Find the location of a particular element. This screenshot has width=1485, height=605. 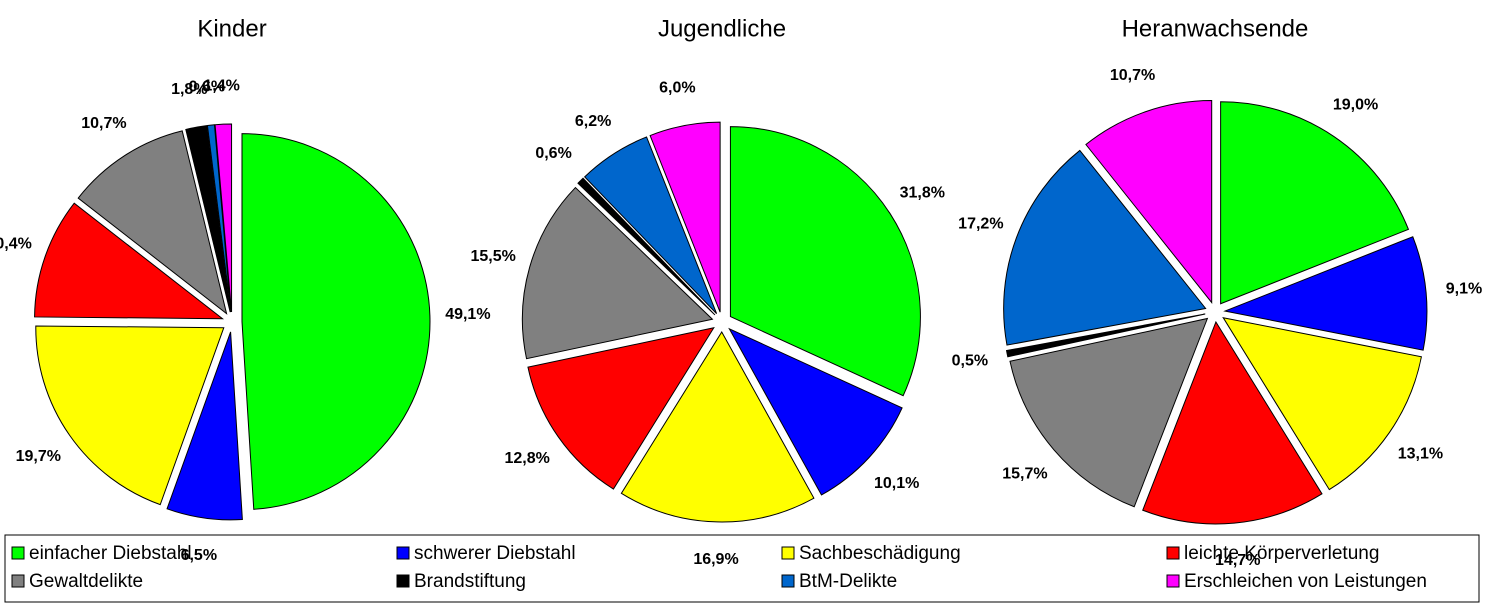

value-label: 17,2% is located at coordinates (980, 224).